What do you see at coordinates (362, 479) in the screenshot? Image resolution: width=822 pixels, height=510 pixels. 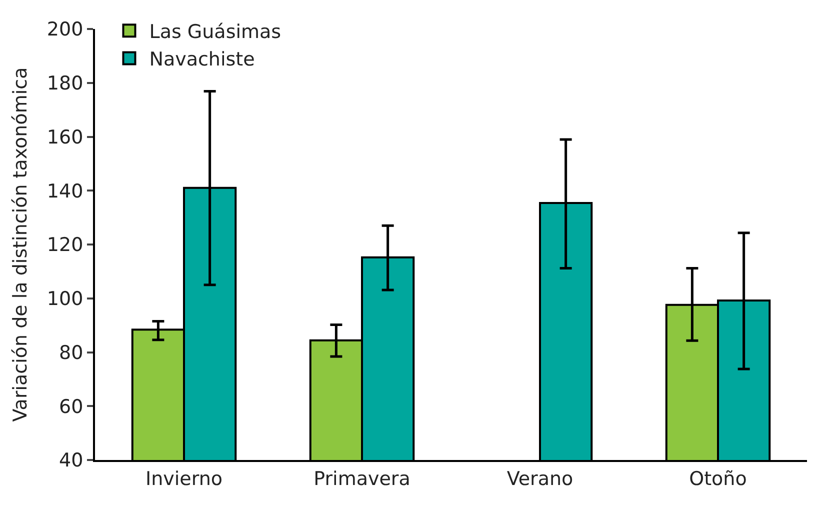 I see `x-tick-label: Primavera` at bounding box center [362, 479].